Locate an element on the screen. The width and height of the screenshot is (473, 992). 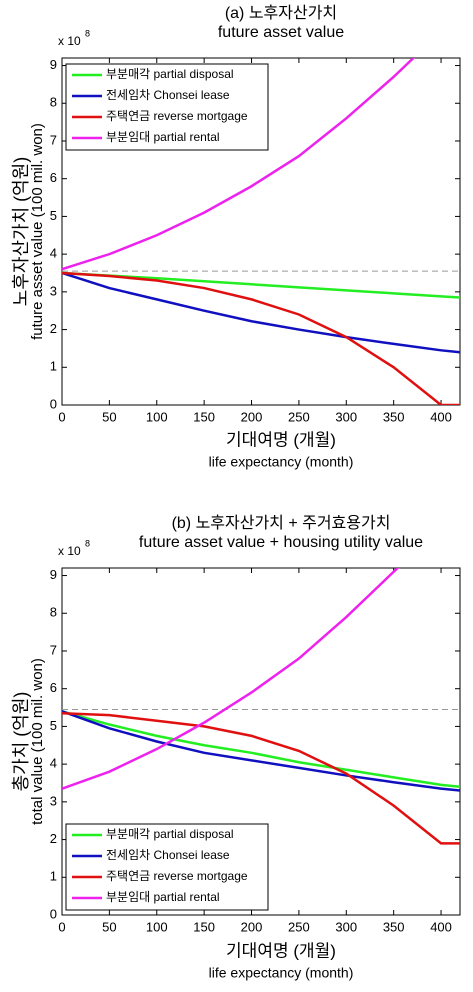
y-axis-label: 노후자산가치 (억원) is located at coordinates (21, 231).